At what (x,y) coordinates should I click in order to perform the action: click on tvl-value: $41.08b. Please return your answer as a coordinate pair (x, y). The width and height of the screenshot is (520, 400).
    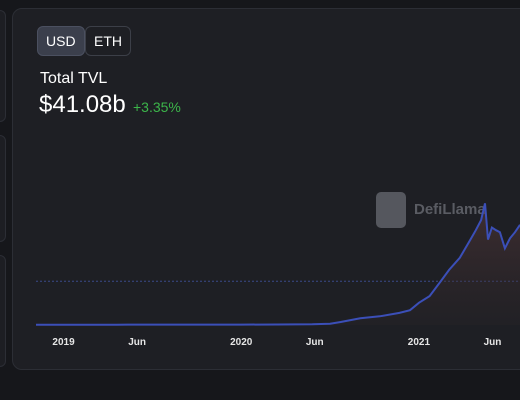
    Looking at the image, I should click on (82, 104).